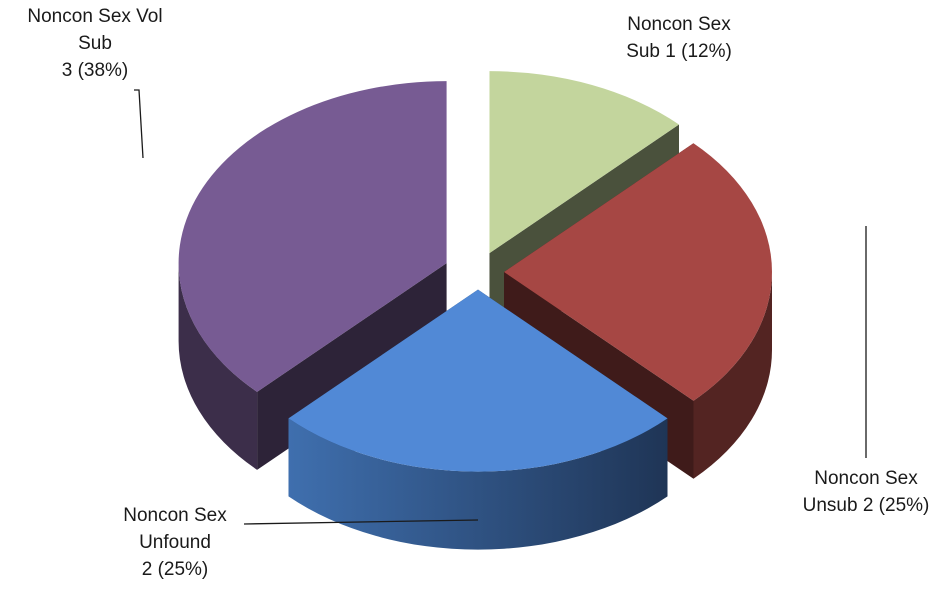 The image size is (946, 599). Describe the element at coordinates (312, 236) in the screenshot. I see `slice-vol-sub-top` at that location.